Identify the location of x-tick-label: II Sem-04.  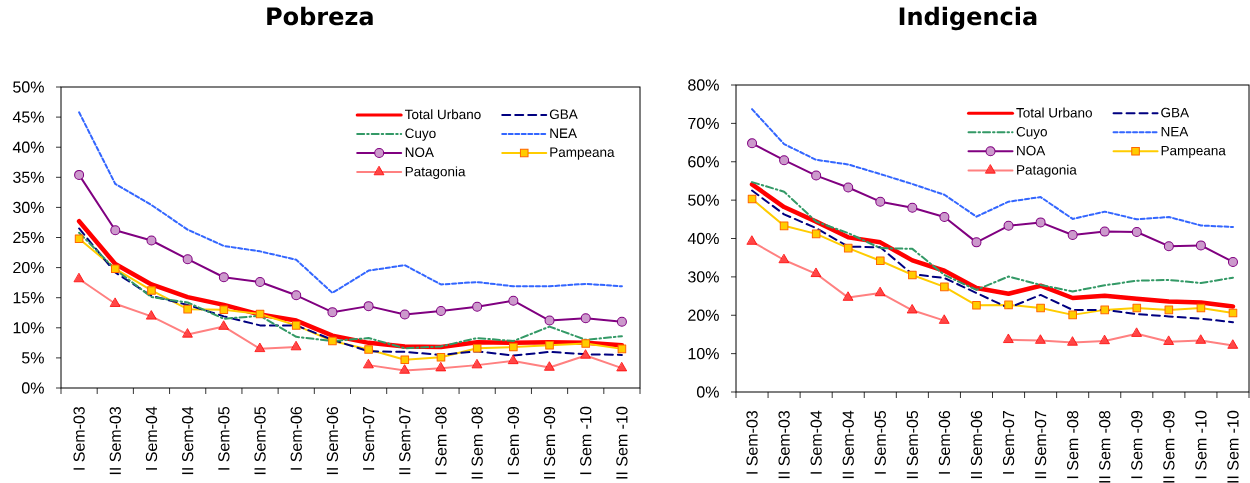
(848, 444).